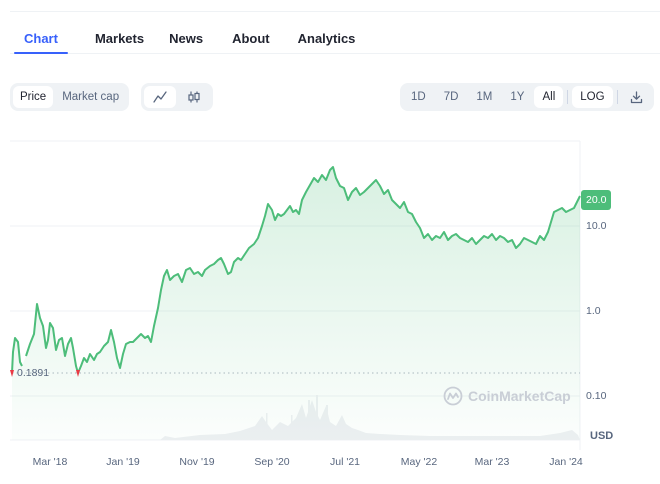 The width and height of the screenshot is (660, 484). I want to click on watermark-text: CoinMarketCap, so click(519, 396).